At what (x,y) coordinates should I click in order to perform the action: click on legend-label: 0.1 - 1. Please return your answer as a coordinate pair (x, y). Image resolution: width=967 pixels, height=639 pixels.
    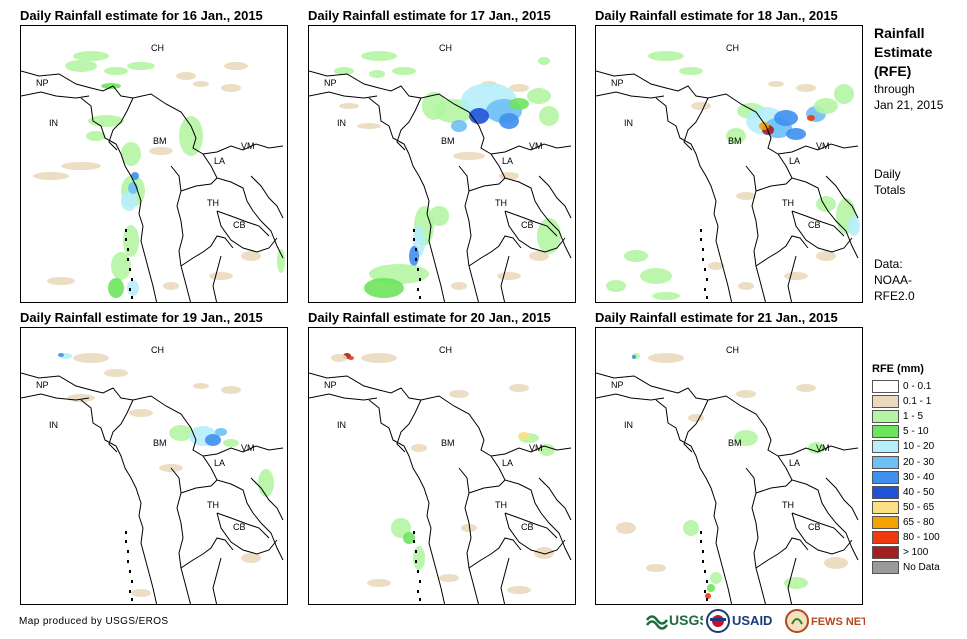
    Looking at the image, I should click on (917, 402).